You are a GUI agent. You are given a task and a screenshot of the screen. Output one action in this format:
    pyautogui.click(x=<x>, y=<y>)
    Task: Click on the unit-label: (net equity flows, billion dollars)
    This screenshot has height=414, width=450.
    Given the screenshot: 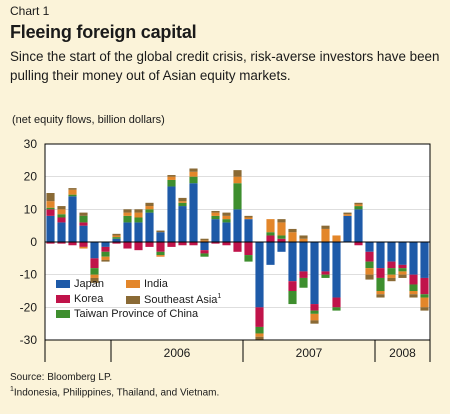 What is the action you would take?
    pyautogui.click(x=88, y=120)
    